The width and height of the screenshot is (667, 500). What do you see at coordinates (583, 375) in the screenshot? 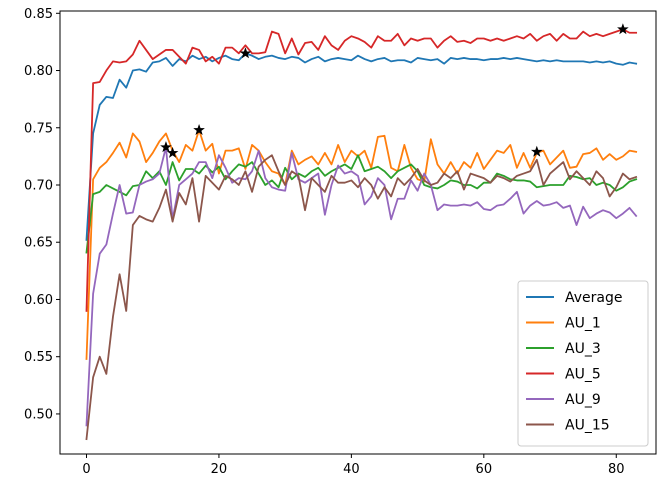
I see `legend-label: AU_5` at bounding box center [583, 375].